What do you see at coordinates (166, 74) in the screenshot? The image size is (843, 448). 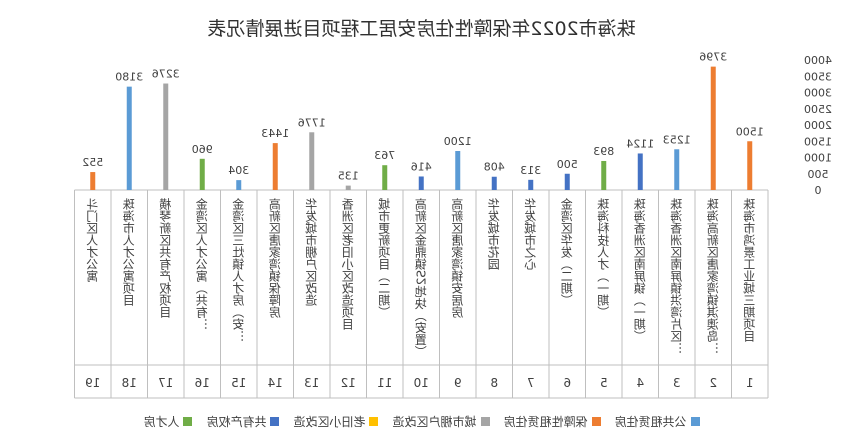 I see `data-label: 3276` at bounding box center [166, 74].